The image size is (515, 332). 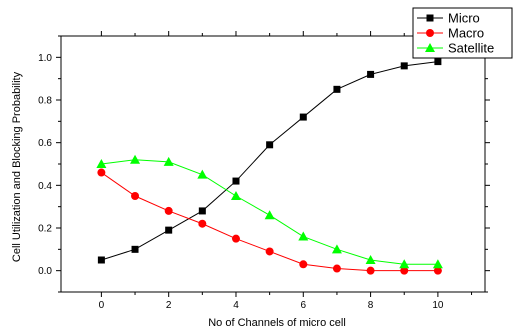 I want to click on x-tick-label: 10, so click(x=438, y=305).